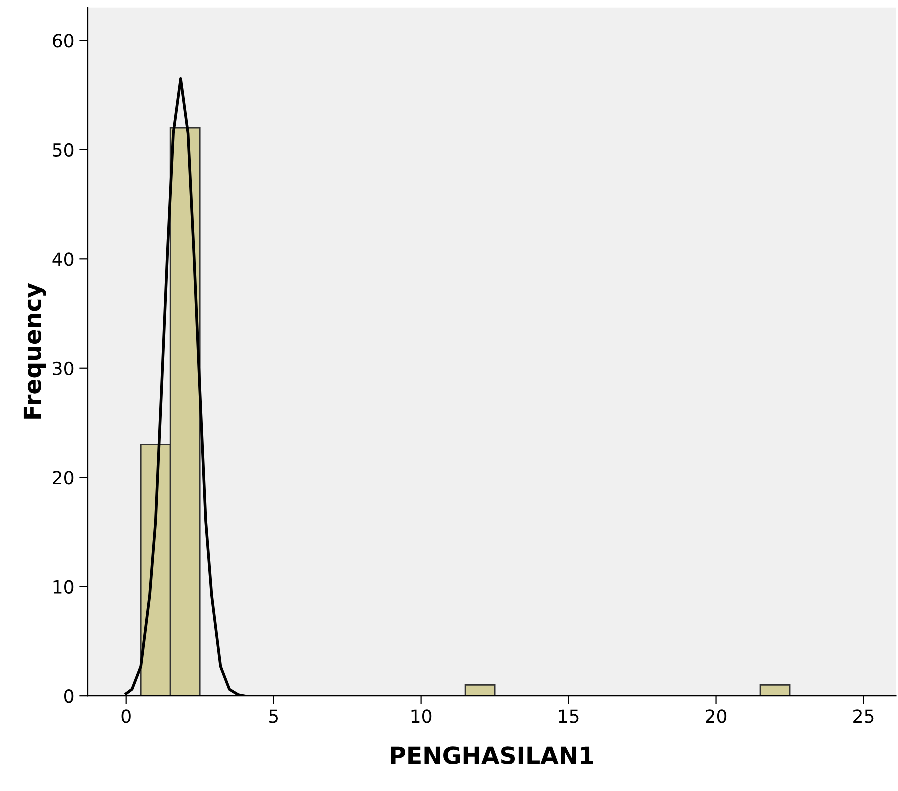 The width and height of the screenshot is (898, 791). Describe the element at coordinates (273, 717) in the screenshot. I see `x-tick-label: 5` at that location.